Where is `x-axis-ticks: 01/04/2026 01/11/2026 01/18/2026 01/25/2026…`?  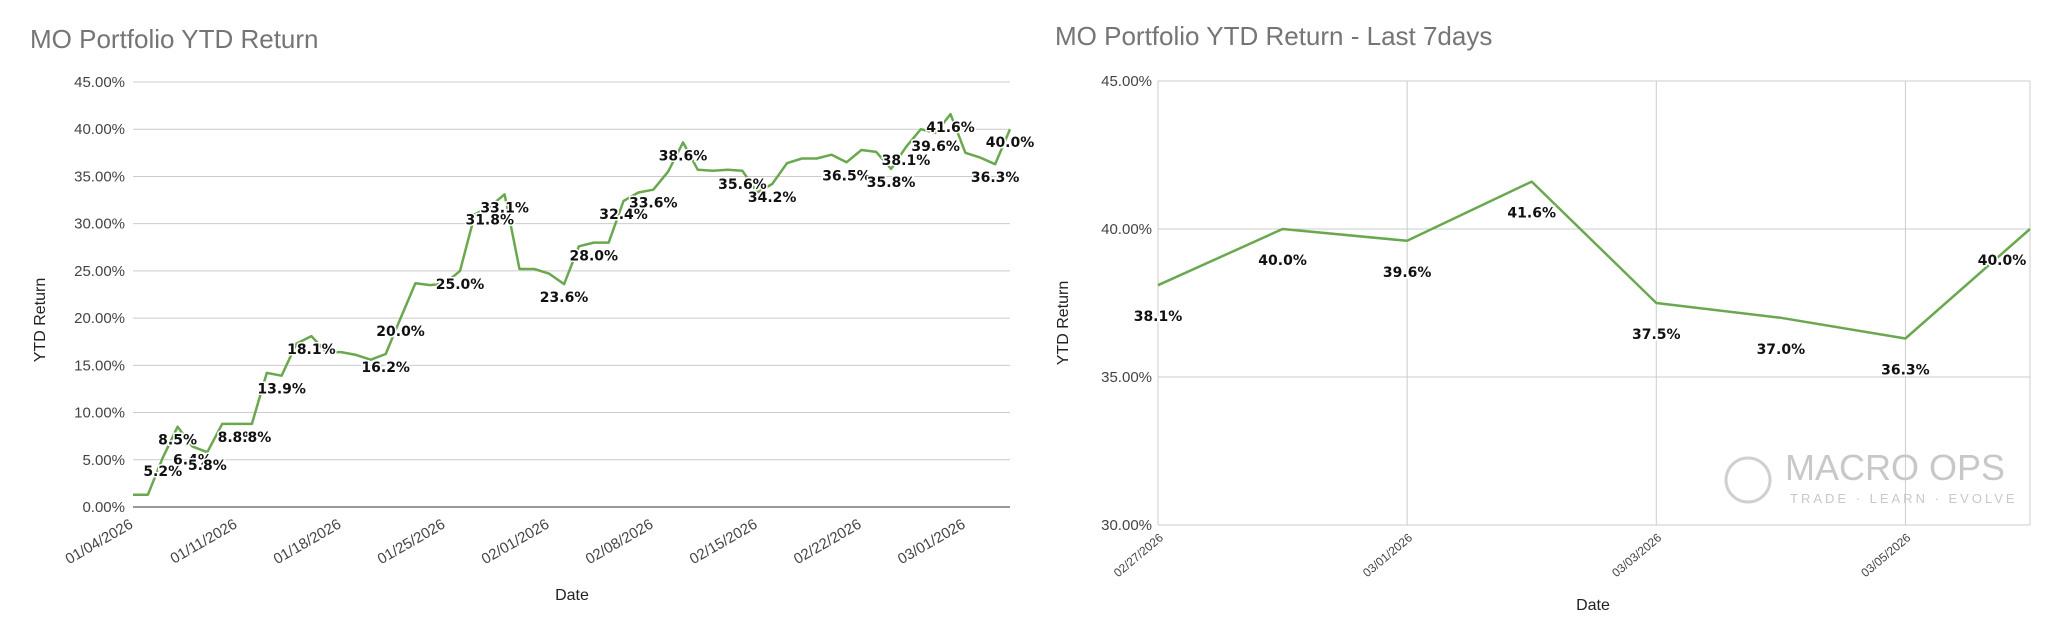 x-axis-ticks: 01/04/2026 01/11/2026 01/18/2026 01/25/2026… is located at coordinates (515, 542).